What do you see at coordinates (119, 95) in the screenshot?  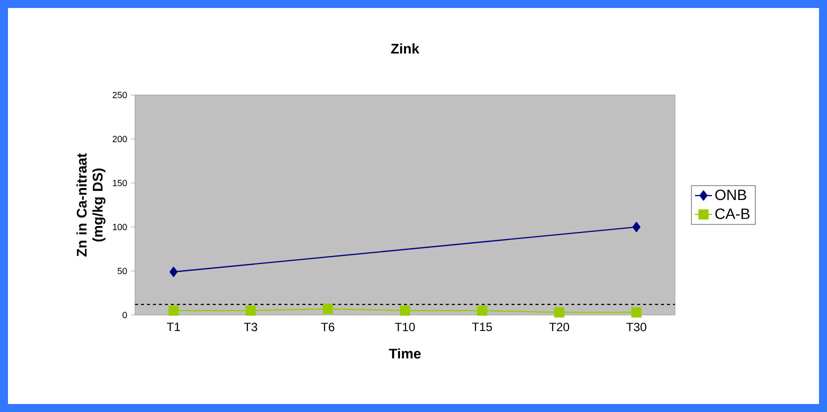 I see `y-tick-label: 250` at bounding box center [119, 95].